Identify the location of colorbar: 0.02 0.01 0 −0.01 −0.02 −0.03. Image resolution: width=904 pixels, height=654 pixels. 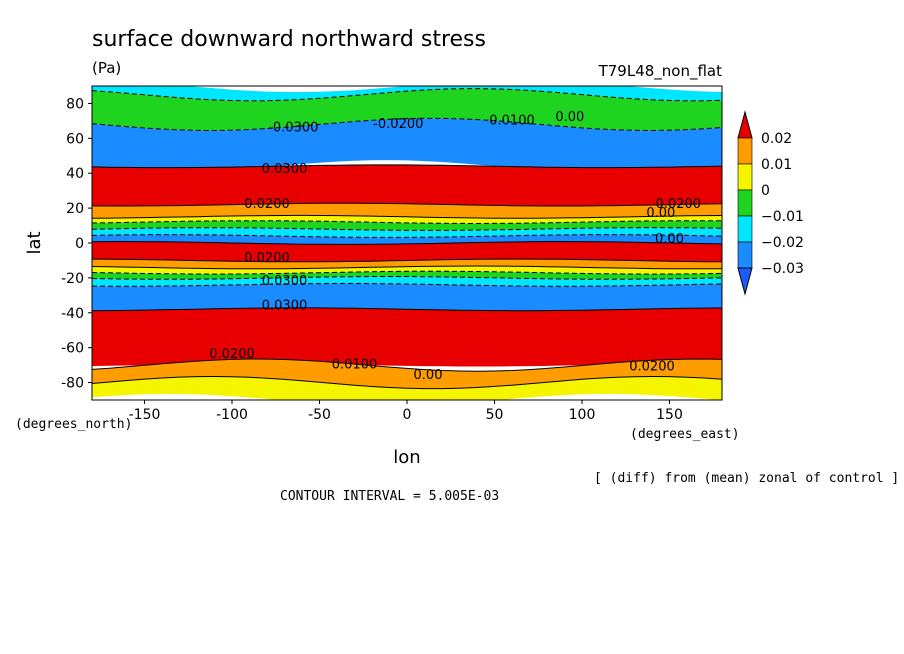
(770, 203).